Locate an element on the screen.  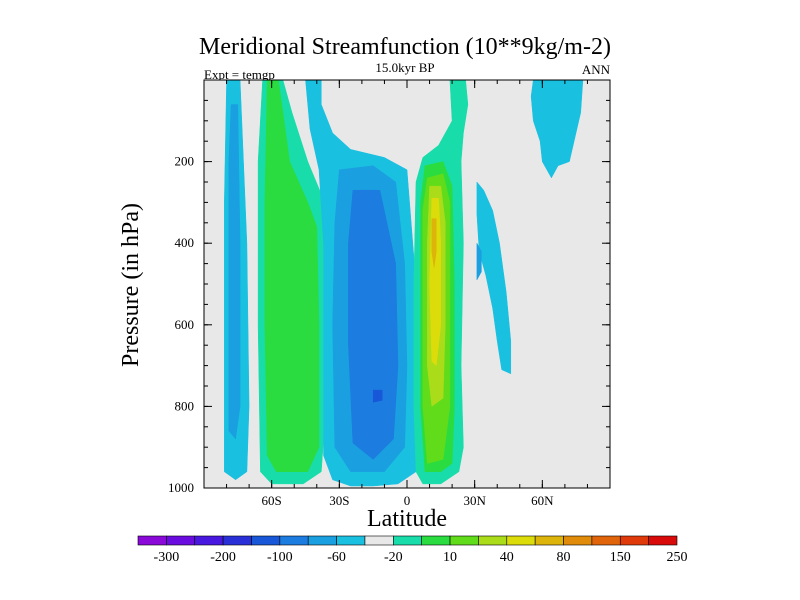
colorbar-label: -20 is located at coordinates (393, 557).